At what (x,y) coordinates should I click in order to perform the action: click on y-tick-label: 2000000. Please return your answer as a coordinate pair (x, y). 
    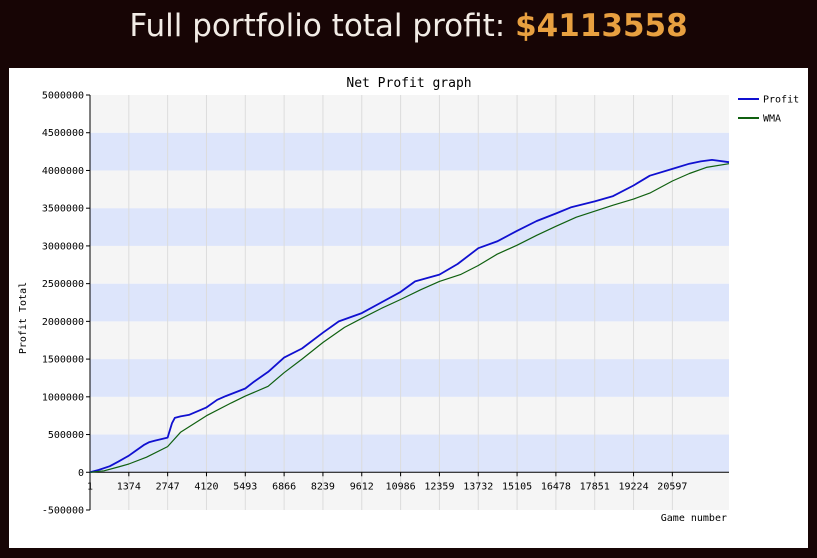
    Looking at the image, I should click on (63, 322).